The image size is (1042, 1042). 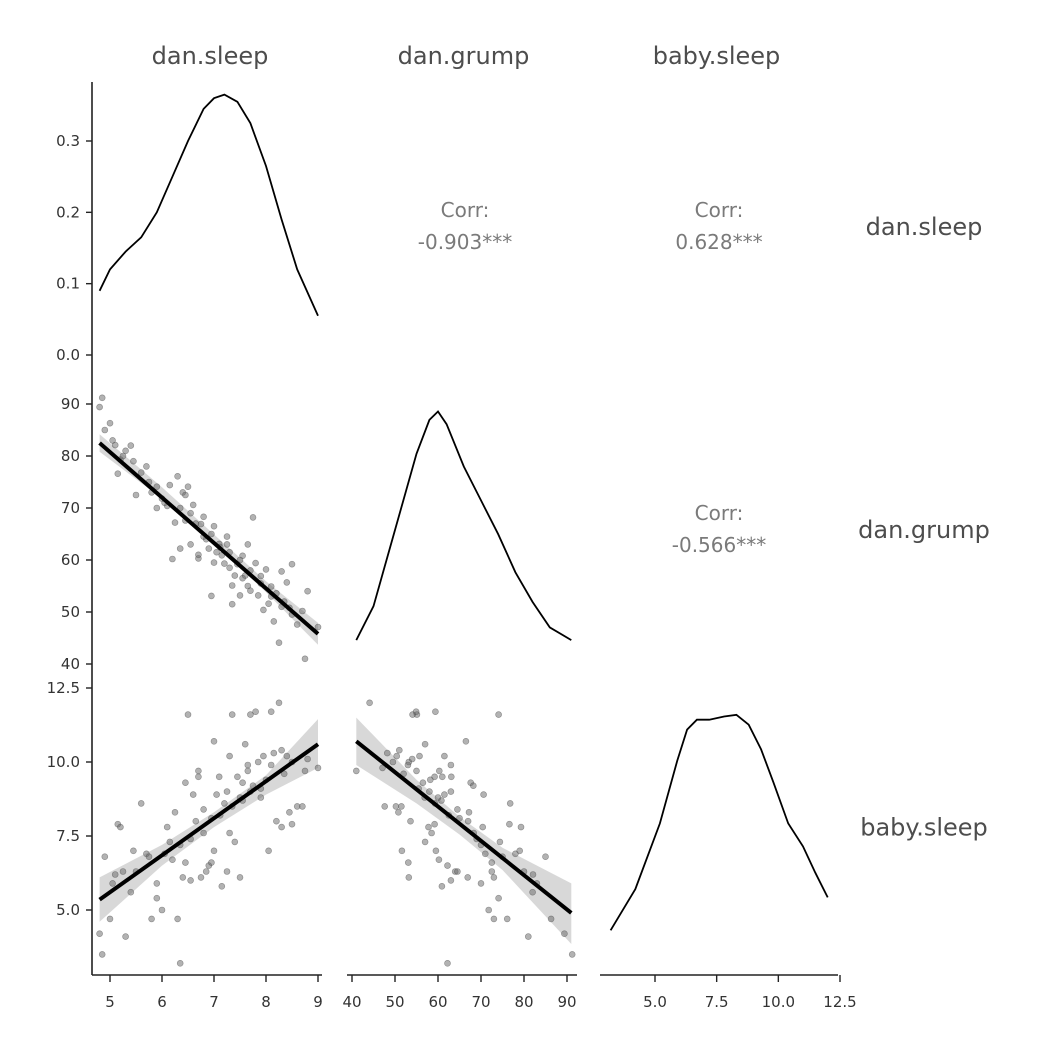 I want to click on x-tick-label: 40, so click(x=351, y=1002).